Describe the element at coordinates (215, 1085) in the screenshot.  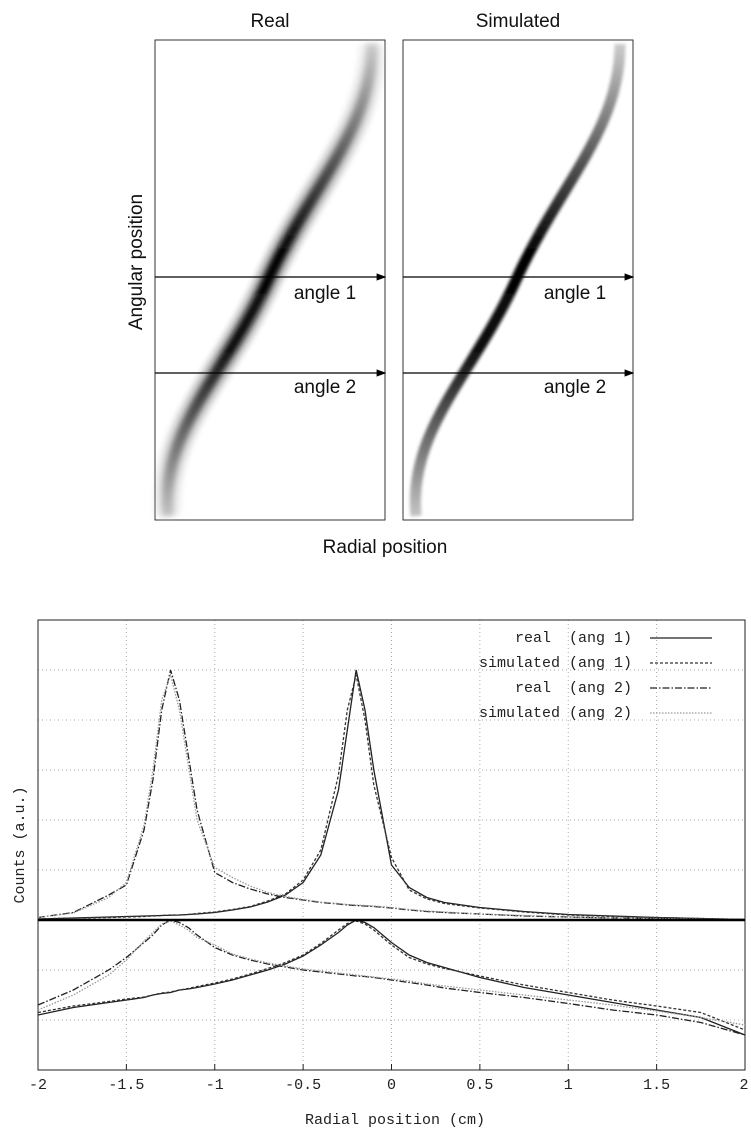
I see `x-tick-label: -1` at that location.